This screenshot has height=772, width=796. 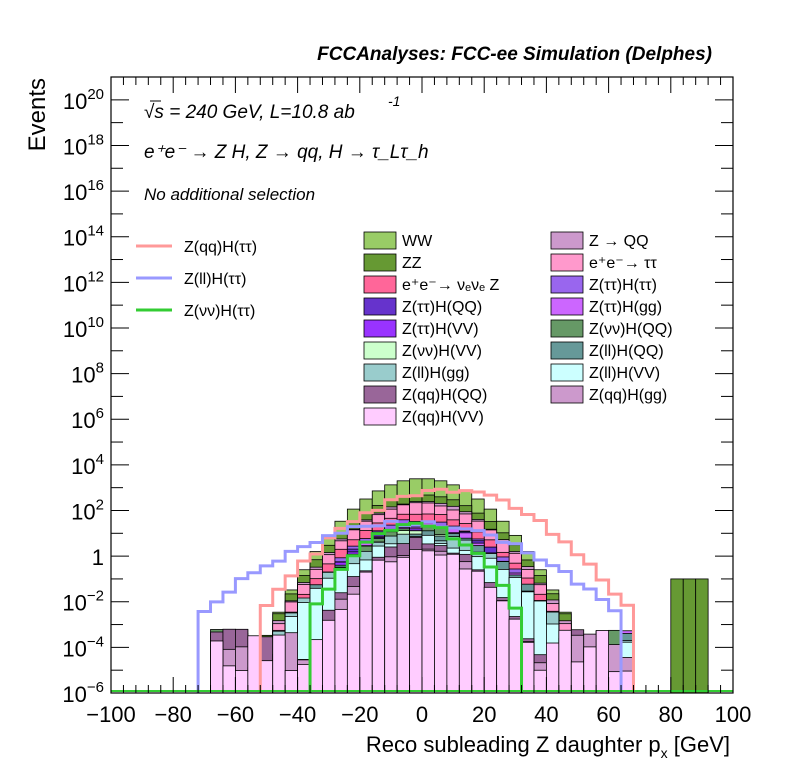 I want to click on y-tick-label: 10⁶, so click(x=87, y=419).